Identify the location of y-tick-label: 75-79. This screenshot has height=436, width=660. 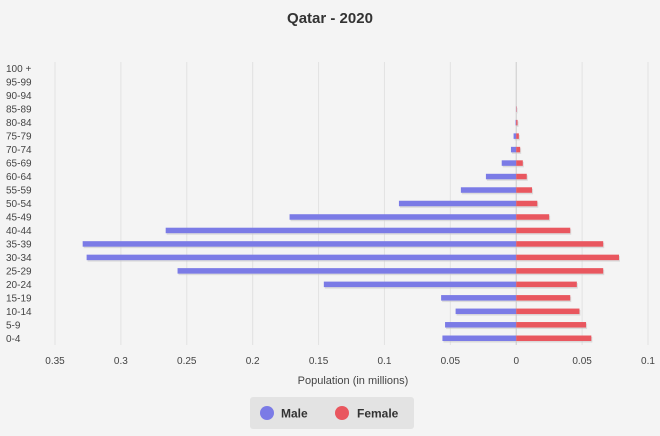
(19, 137).